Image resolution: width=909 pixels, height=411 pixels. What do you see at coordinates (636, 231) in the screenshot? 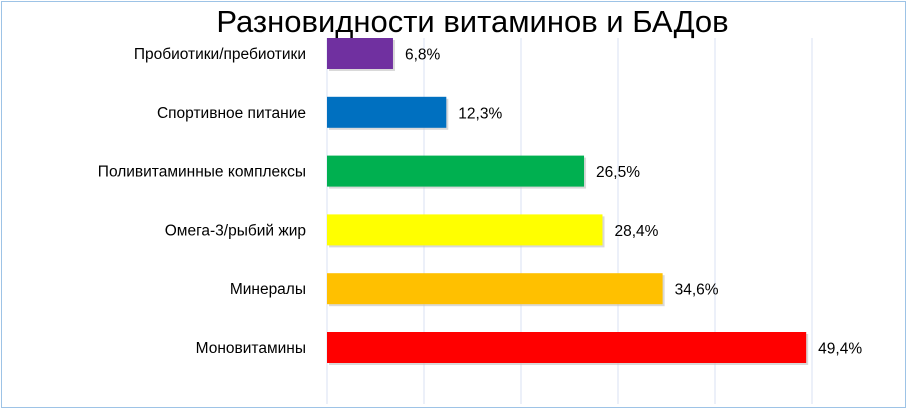
I see `data-label-4: 28,4%` at bounding box center [636, 231].